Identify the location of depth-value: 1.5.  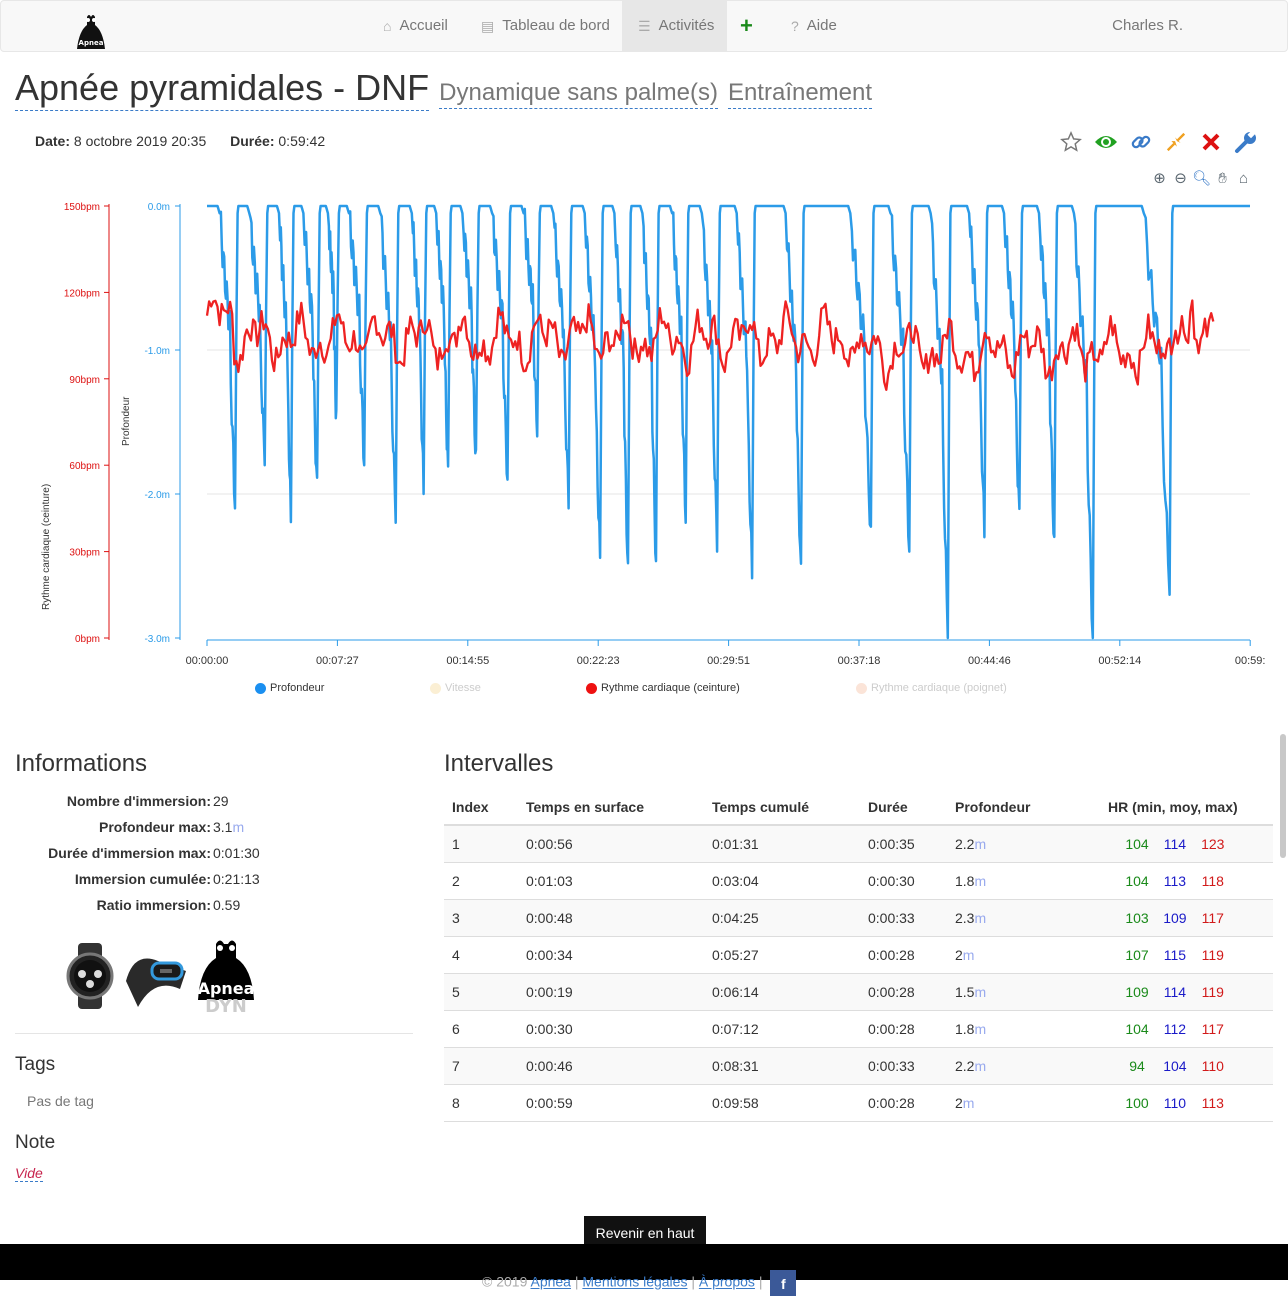
(965, 991).